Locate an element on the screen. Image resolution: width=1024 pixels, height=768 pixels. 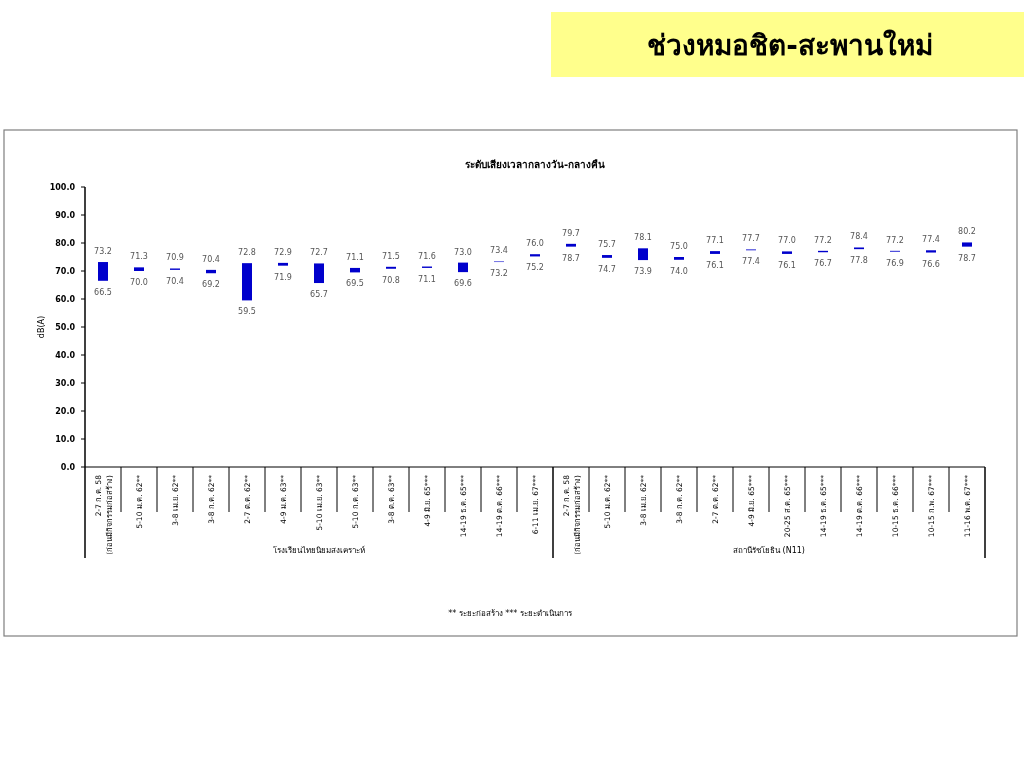
annotation: 70.9 is located at coordinates (175, 258).